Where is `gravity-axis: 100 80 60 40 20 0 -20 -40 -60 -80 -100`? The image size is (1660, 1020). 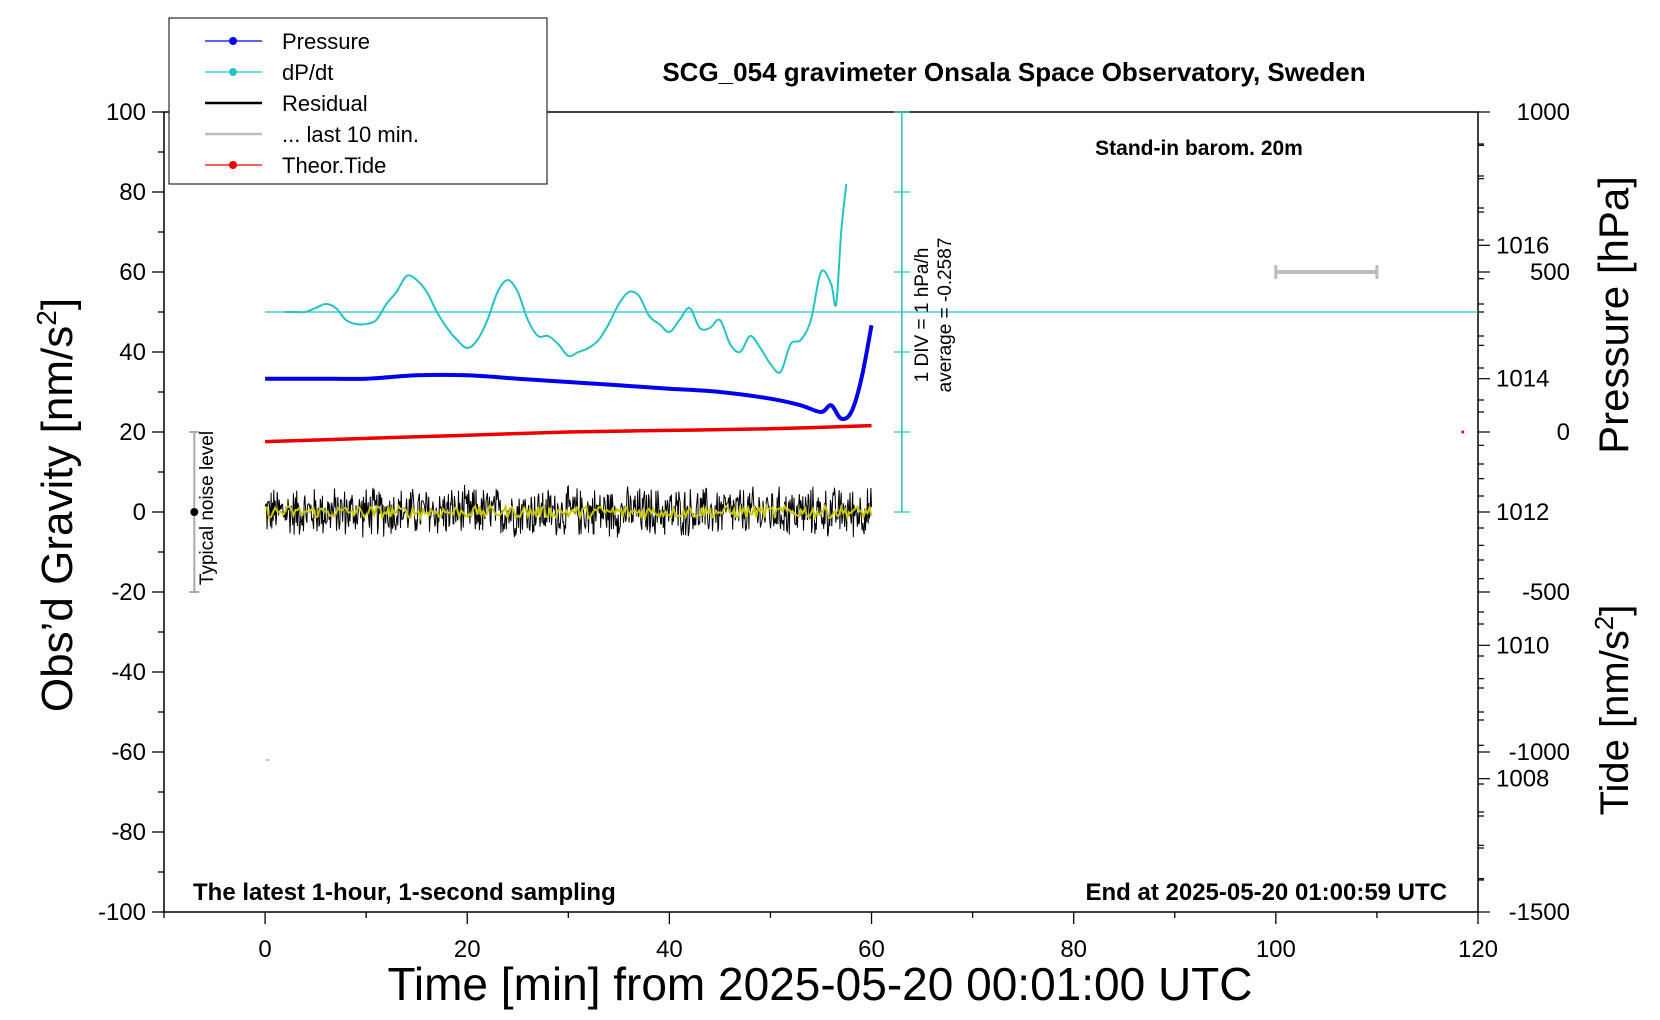 gravity-axis: 100 80 60 40 20 0 -20 -40 -60 -80 -100 is located at coordinates (131, 512).